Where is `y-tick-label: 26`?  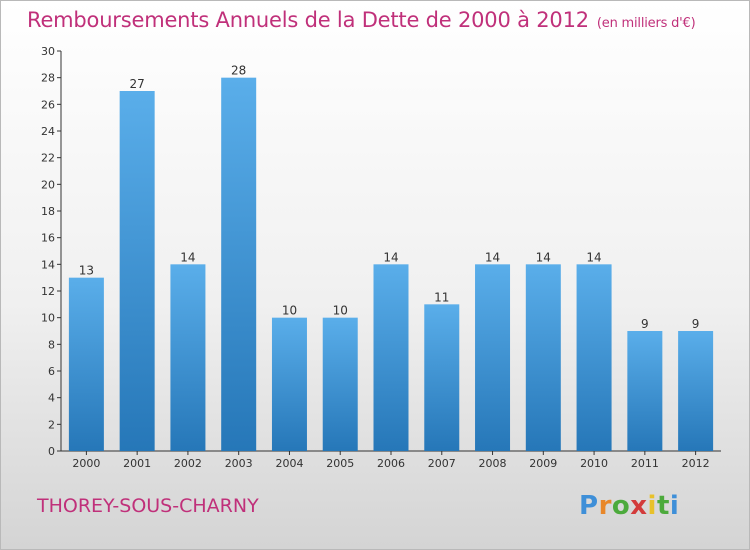 y-tick-label: 26 is located at coordinates (48, 104).